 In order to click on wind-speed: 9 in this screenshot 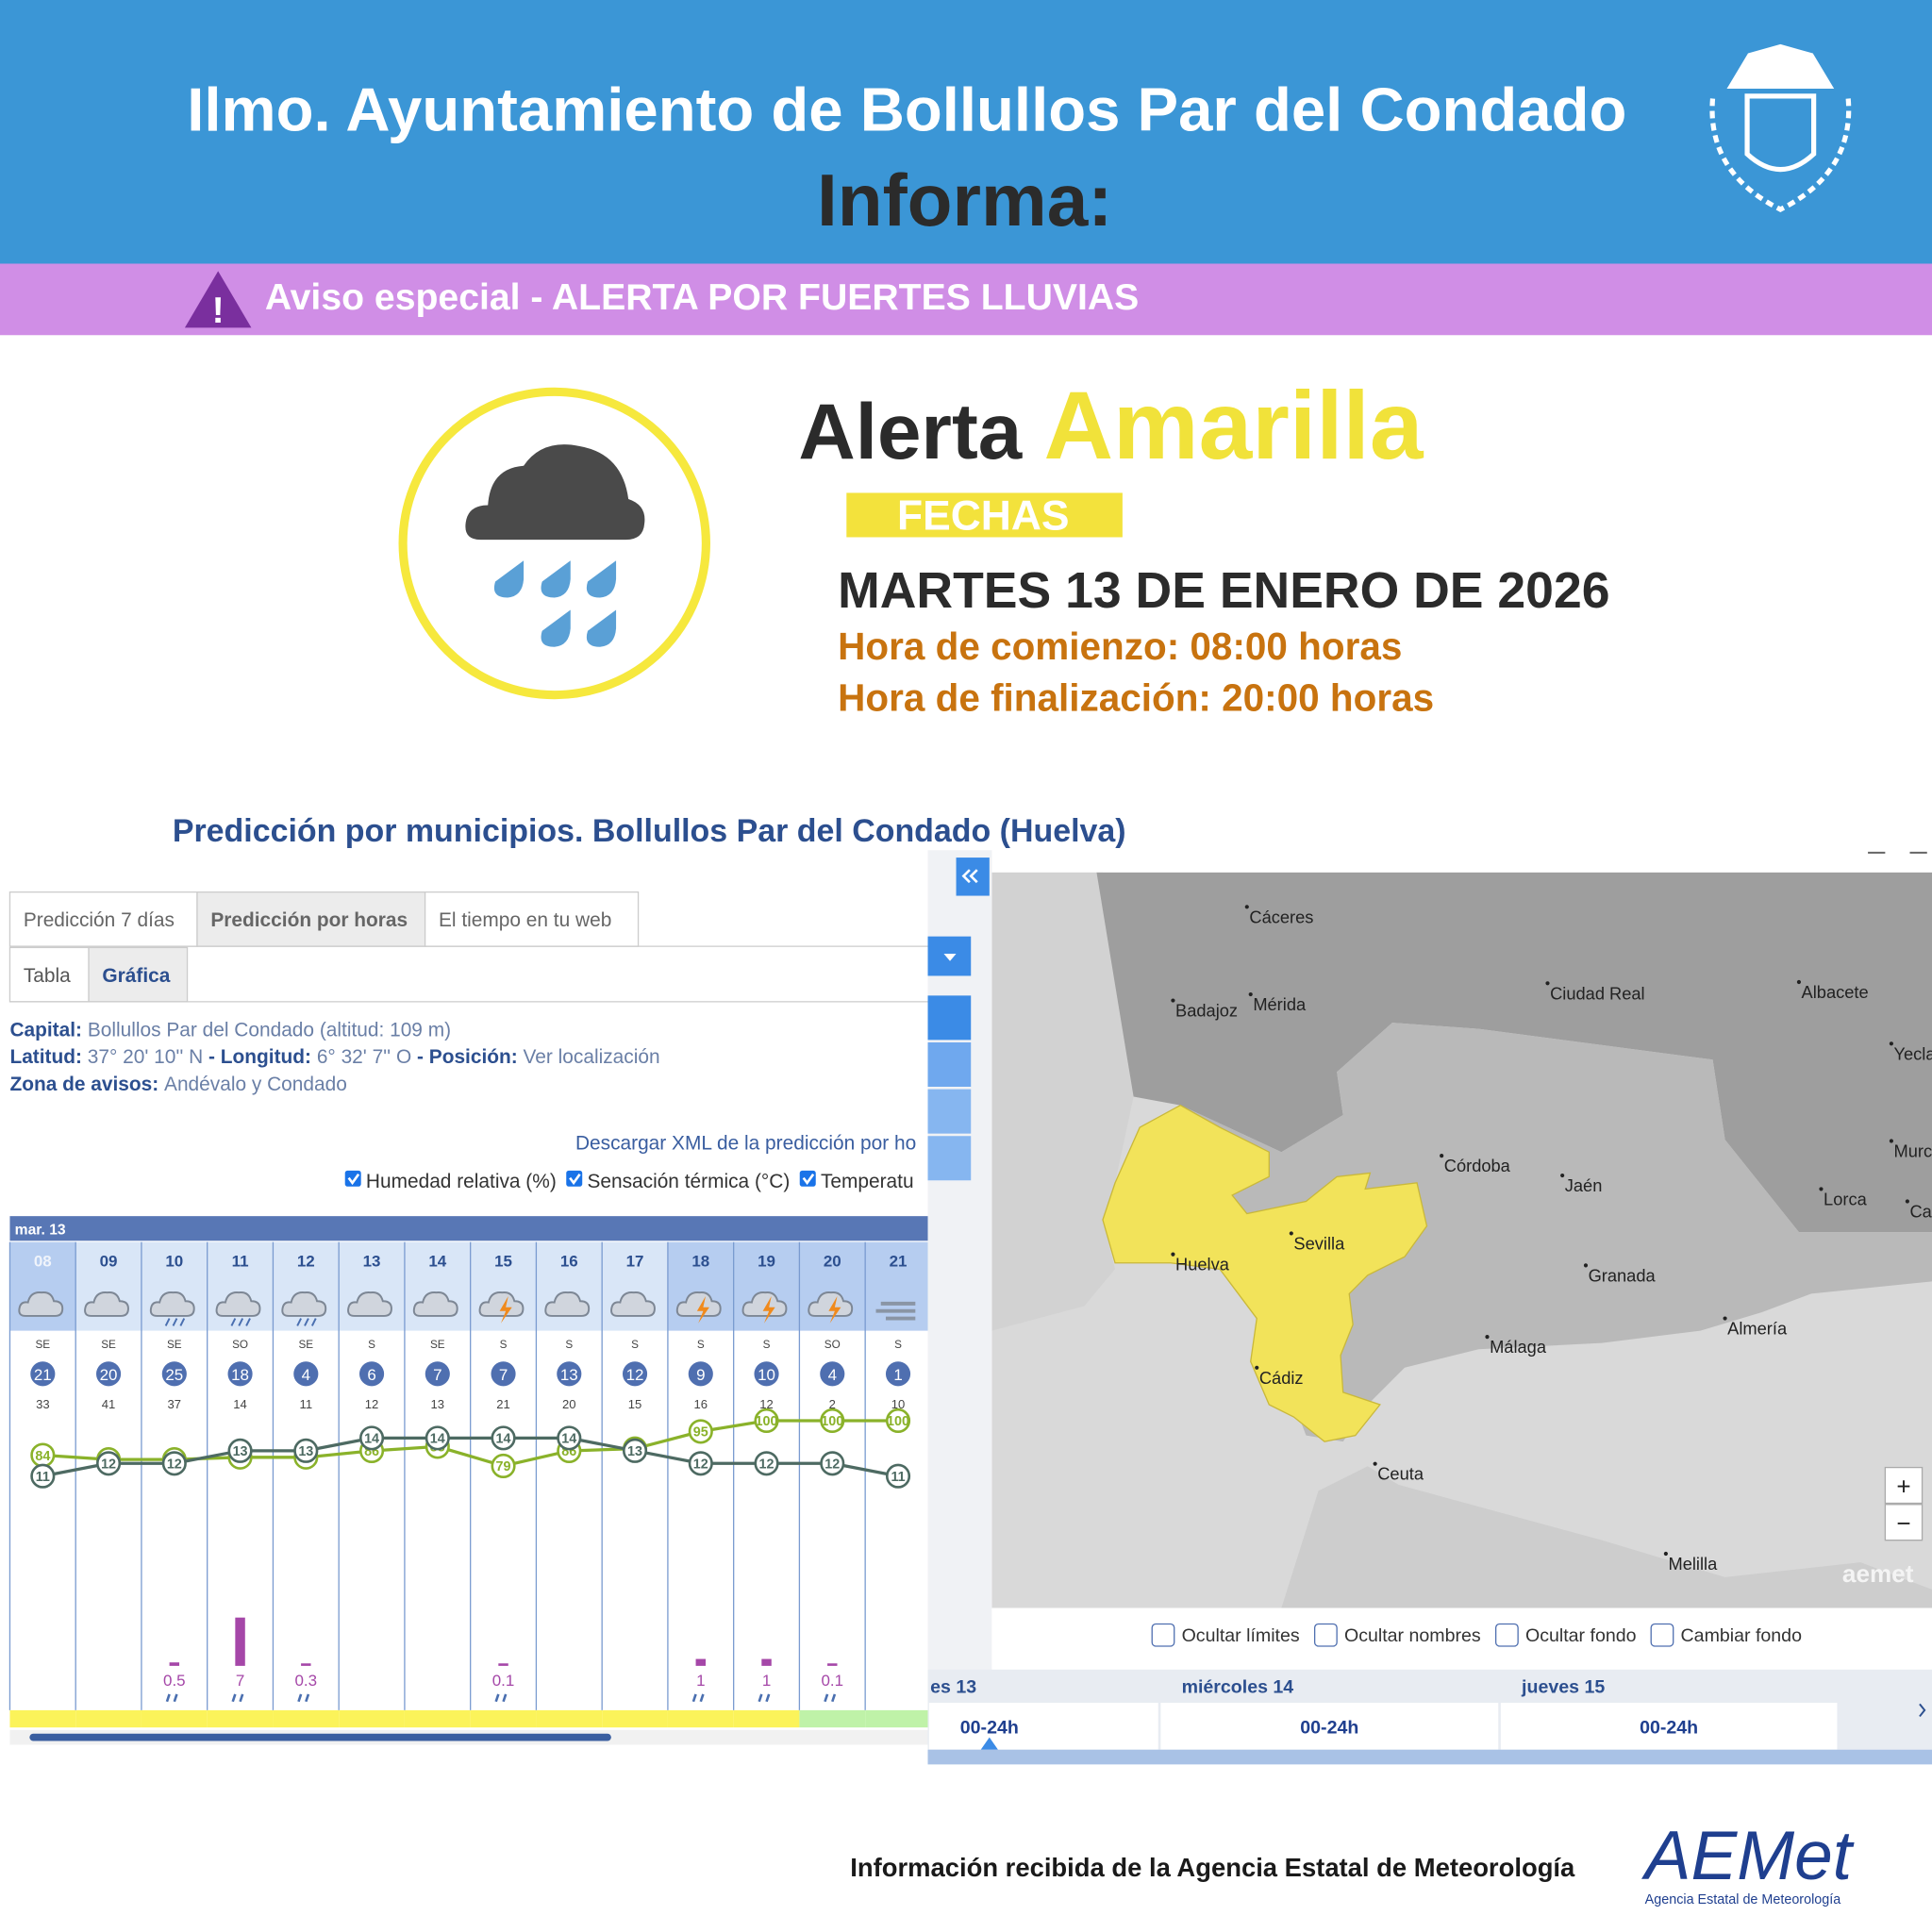, I will do `click(701, 1375)`.